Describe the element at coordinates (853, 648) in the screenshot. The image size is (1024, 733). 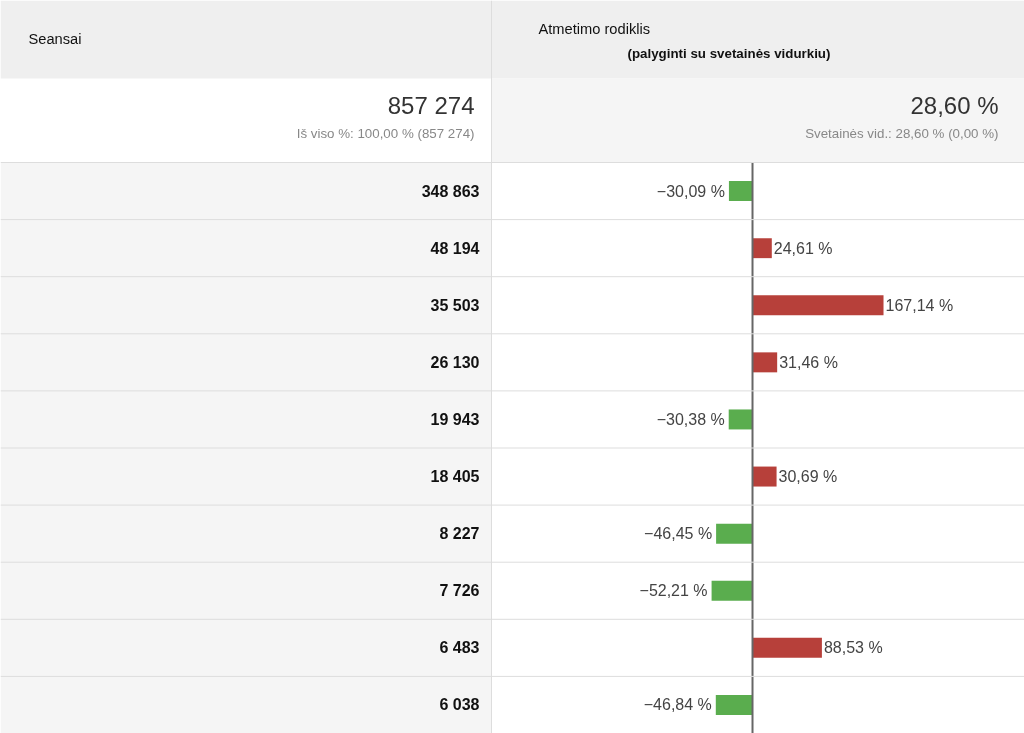
I see `data-label: 88,53 %` at that location.